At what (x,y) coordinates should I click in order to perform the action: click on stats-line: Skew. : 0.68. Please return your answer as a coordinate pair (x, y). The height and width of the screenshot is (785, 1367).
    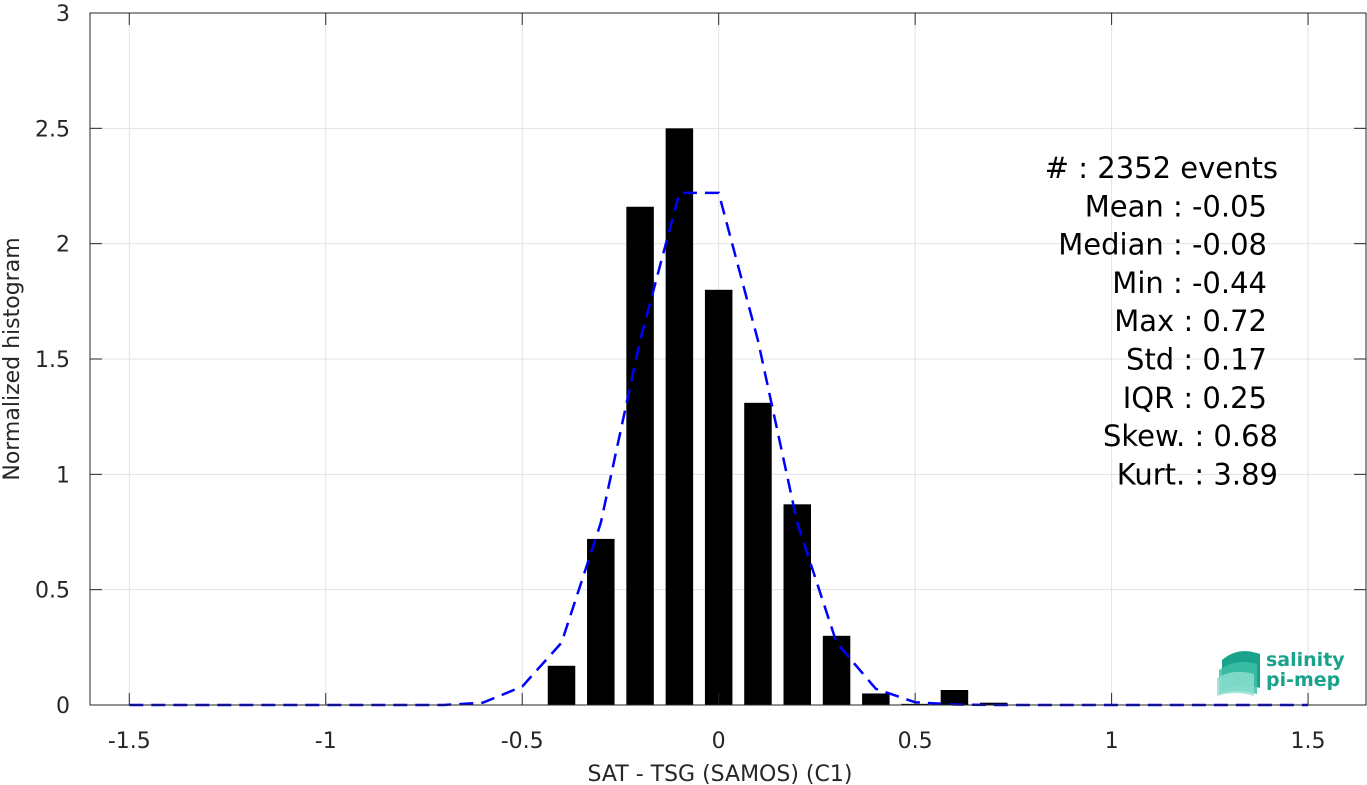
    Looking at the image, I should click on (1190, 436).